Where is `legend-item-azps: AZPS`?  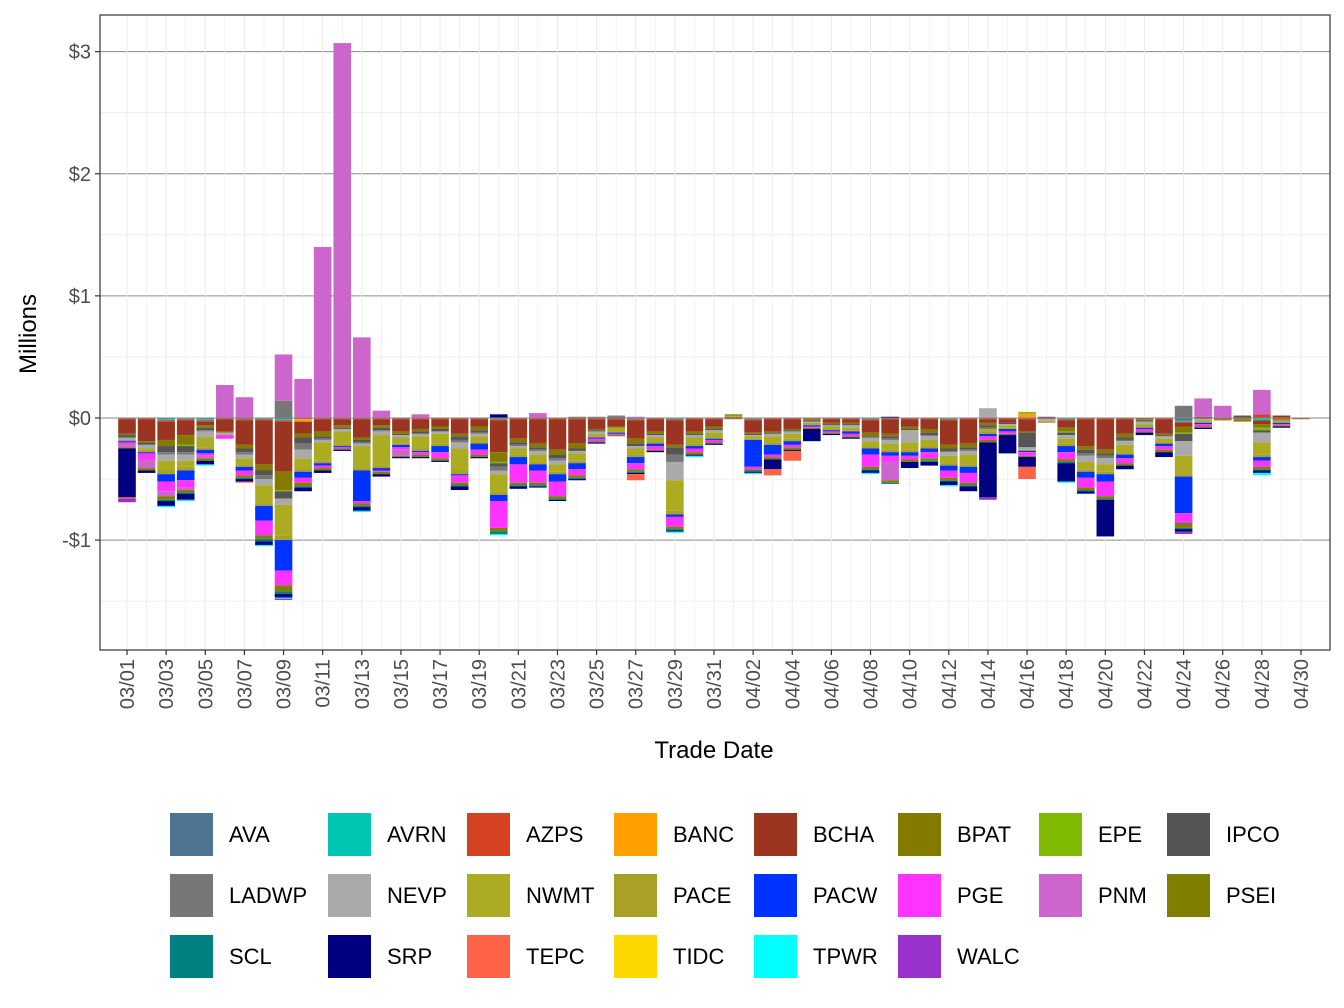
legend-item-azps: AZPS is located at coordinates (525, 834).